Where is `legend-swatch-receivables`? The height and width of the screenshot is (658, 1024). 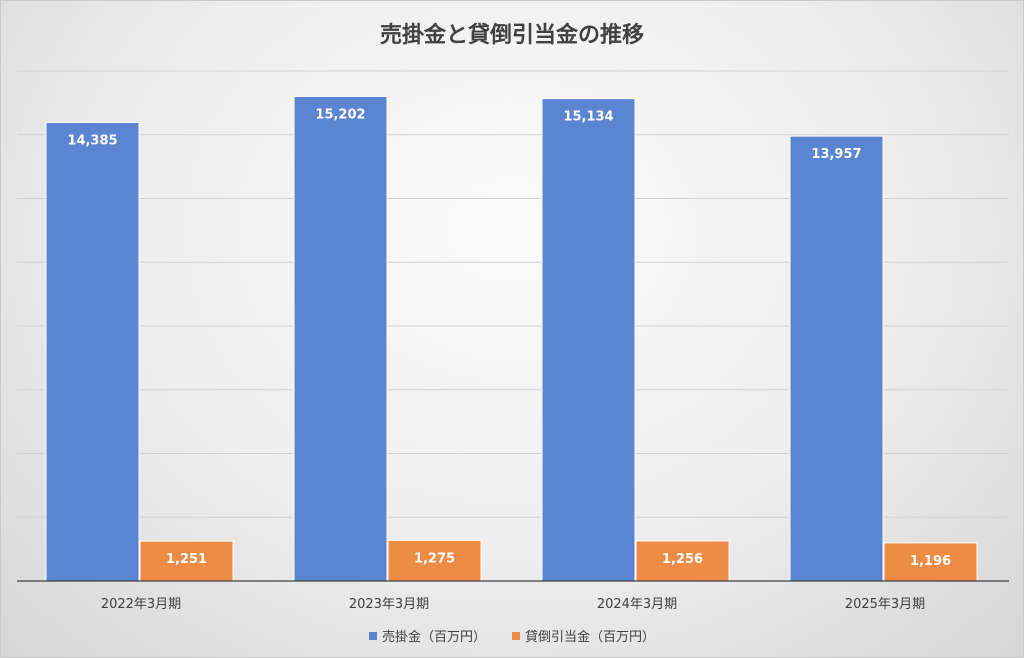
legend-swatch-receivables is located at coordinates (372, 635).